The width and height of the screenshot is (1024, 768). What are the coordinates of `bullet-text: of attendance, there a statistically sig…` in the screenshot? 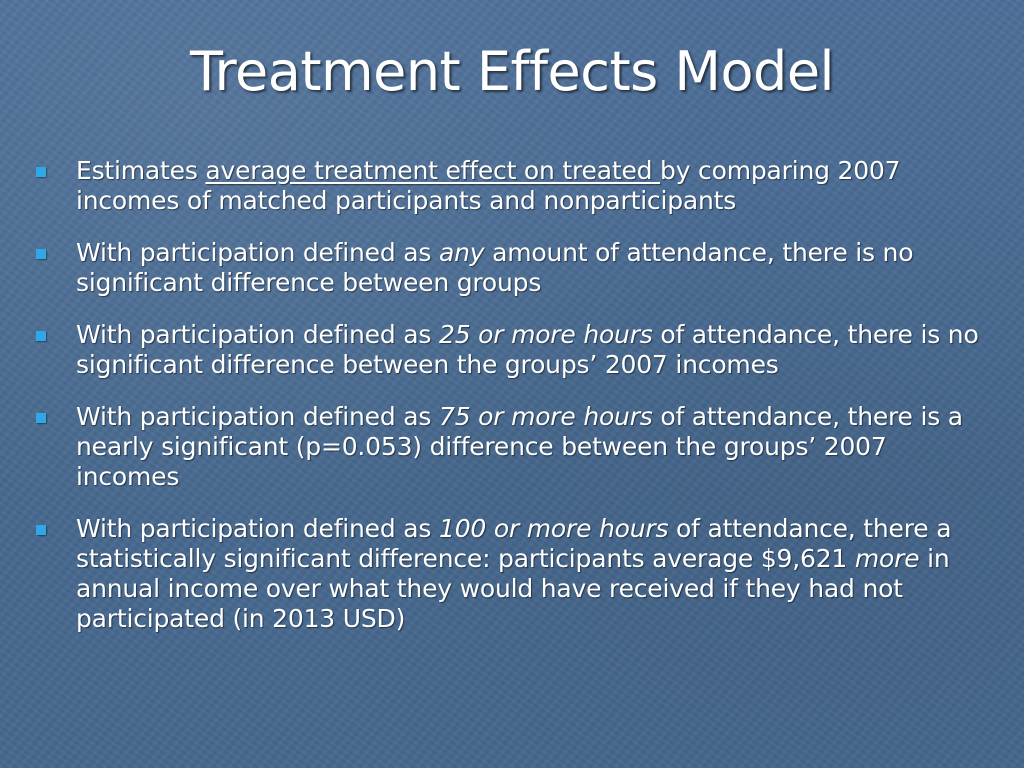 It's located at (514, 543).